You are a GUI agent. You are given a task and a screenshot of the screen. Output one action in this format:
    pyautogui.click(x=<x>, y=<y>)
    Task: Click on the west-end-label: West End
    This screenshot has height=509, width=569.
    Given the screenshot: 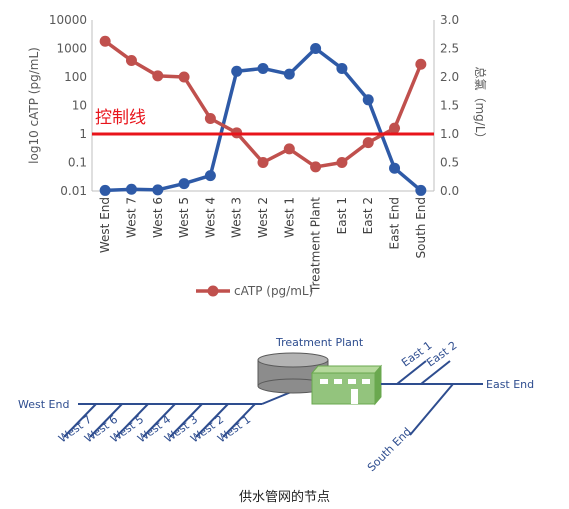 What is the action you would take?
    pyautogui.click(x=43, y=404)
    